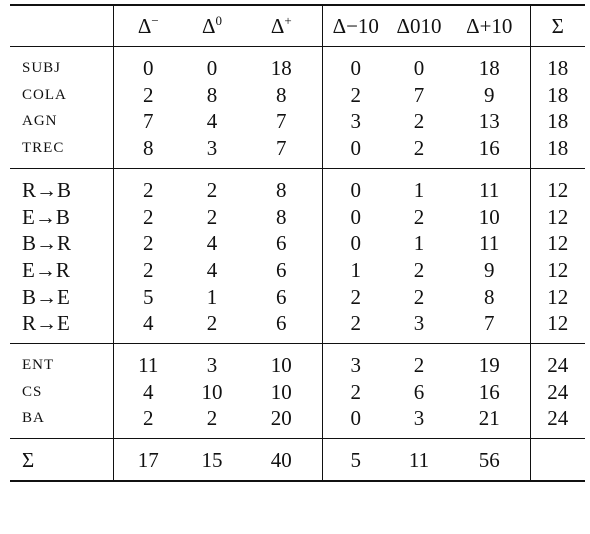 Image resolution: width=590 pixels, height=534 pixels. I want to click on header-cell: Δ+, so click(281, 26).